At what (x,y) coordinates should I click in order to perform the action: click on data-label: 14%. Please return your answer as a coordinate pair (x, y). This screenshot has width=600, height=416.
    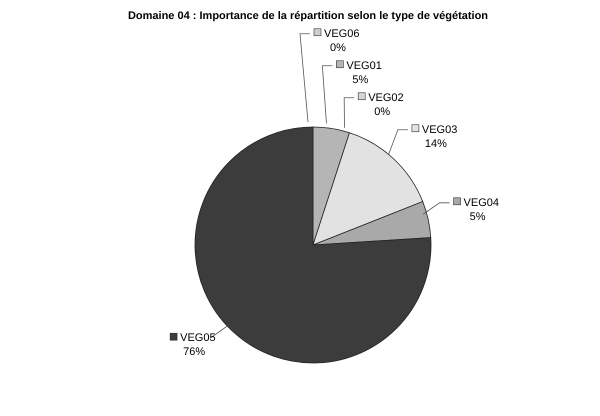
    Looking at the image, I should click on (436, 144).